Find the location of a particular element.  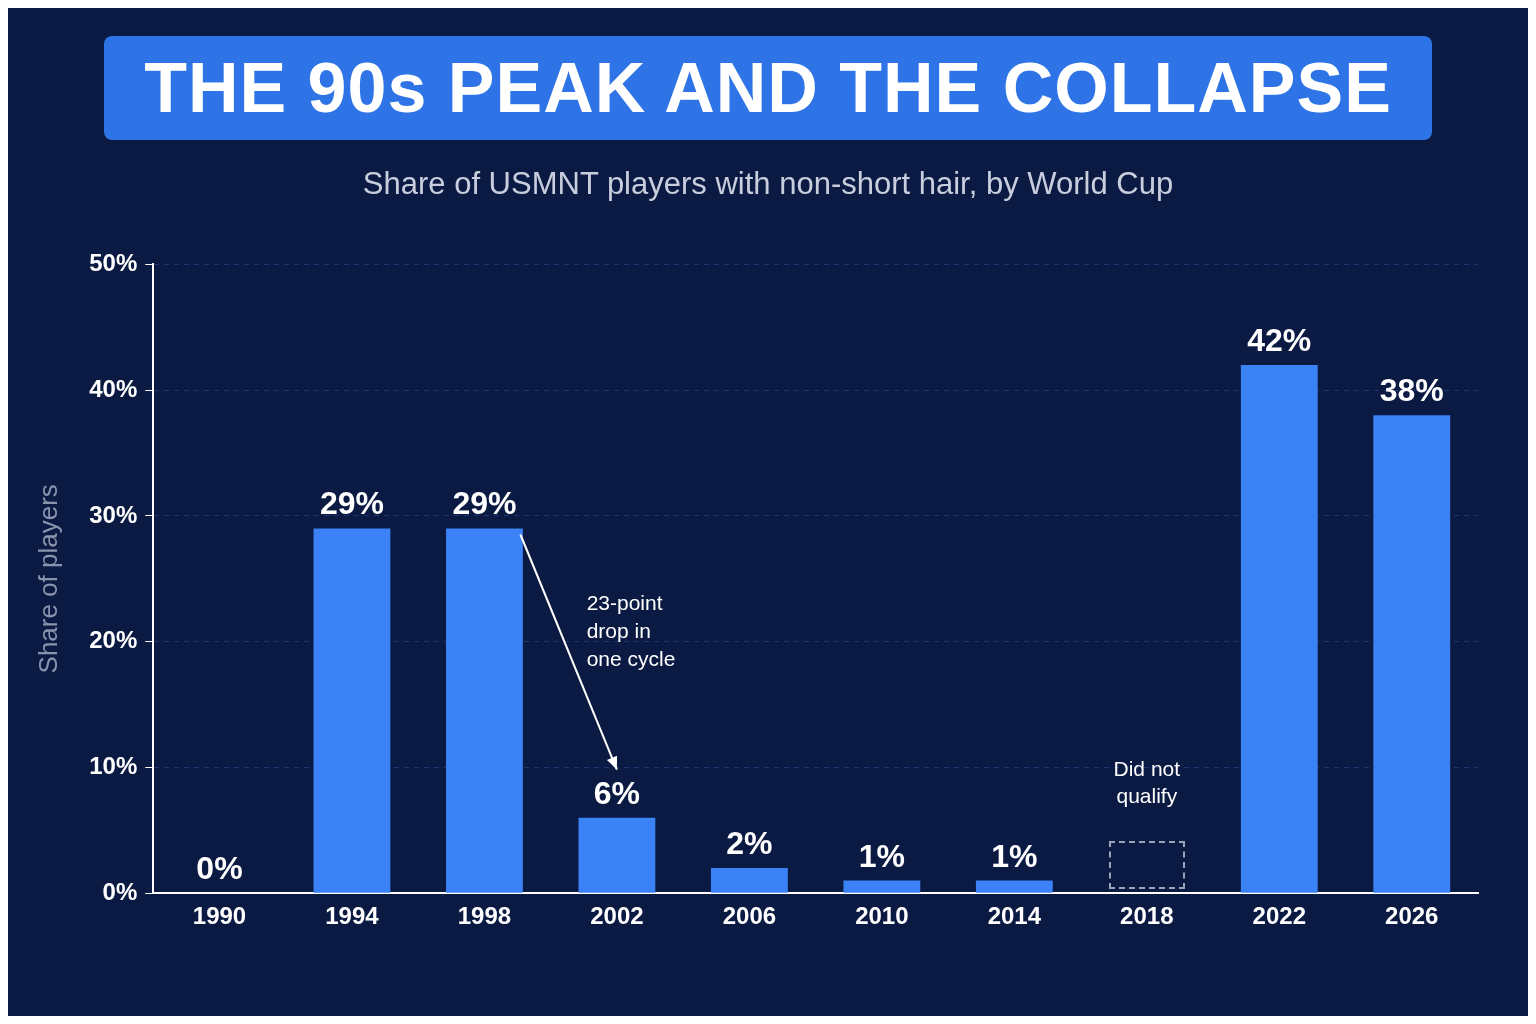

x-tick-label: 2014 is located at coordinates (1014, 916).